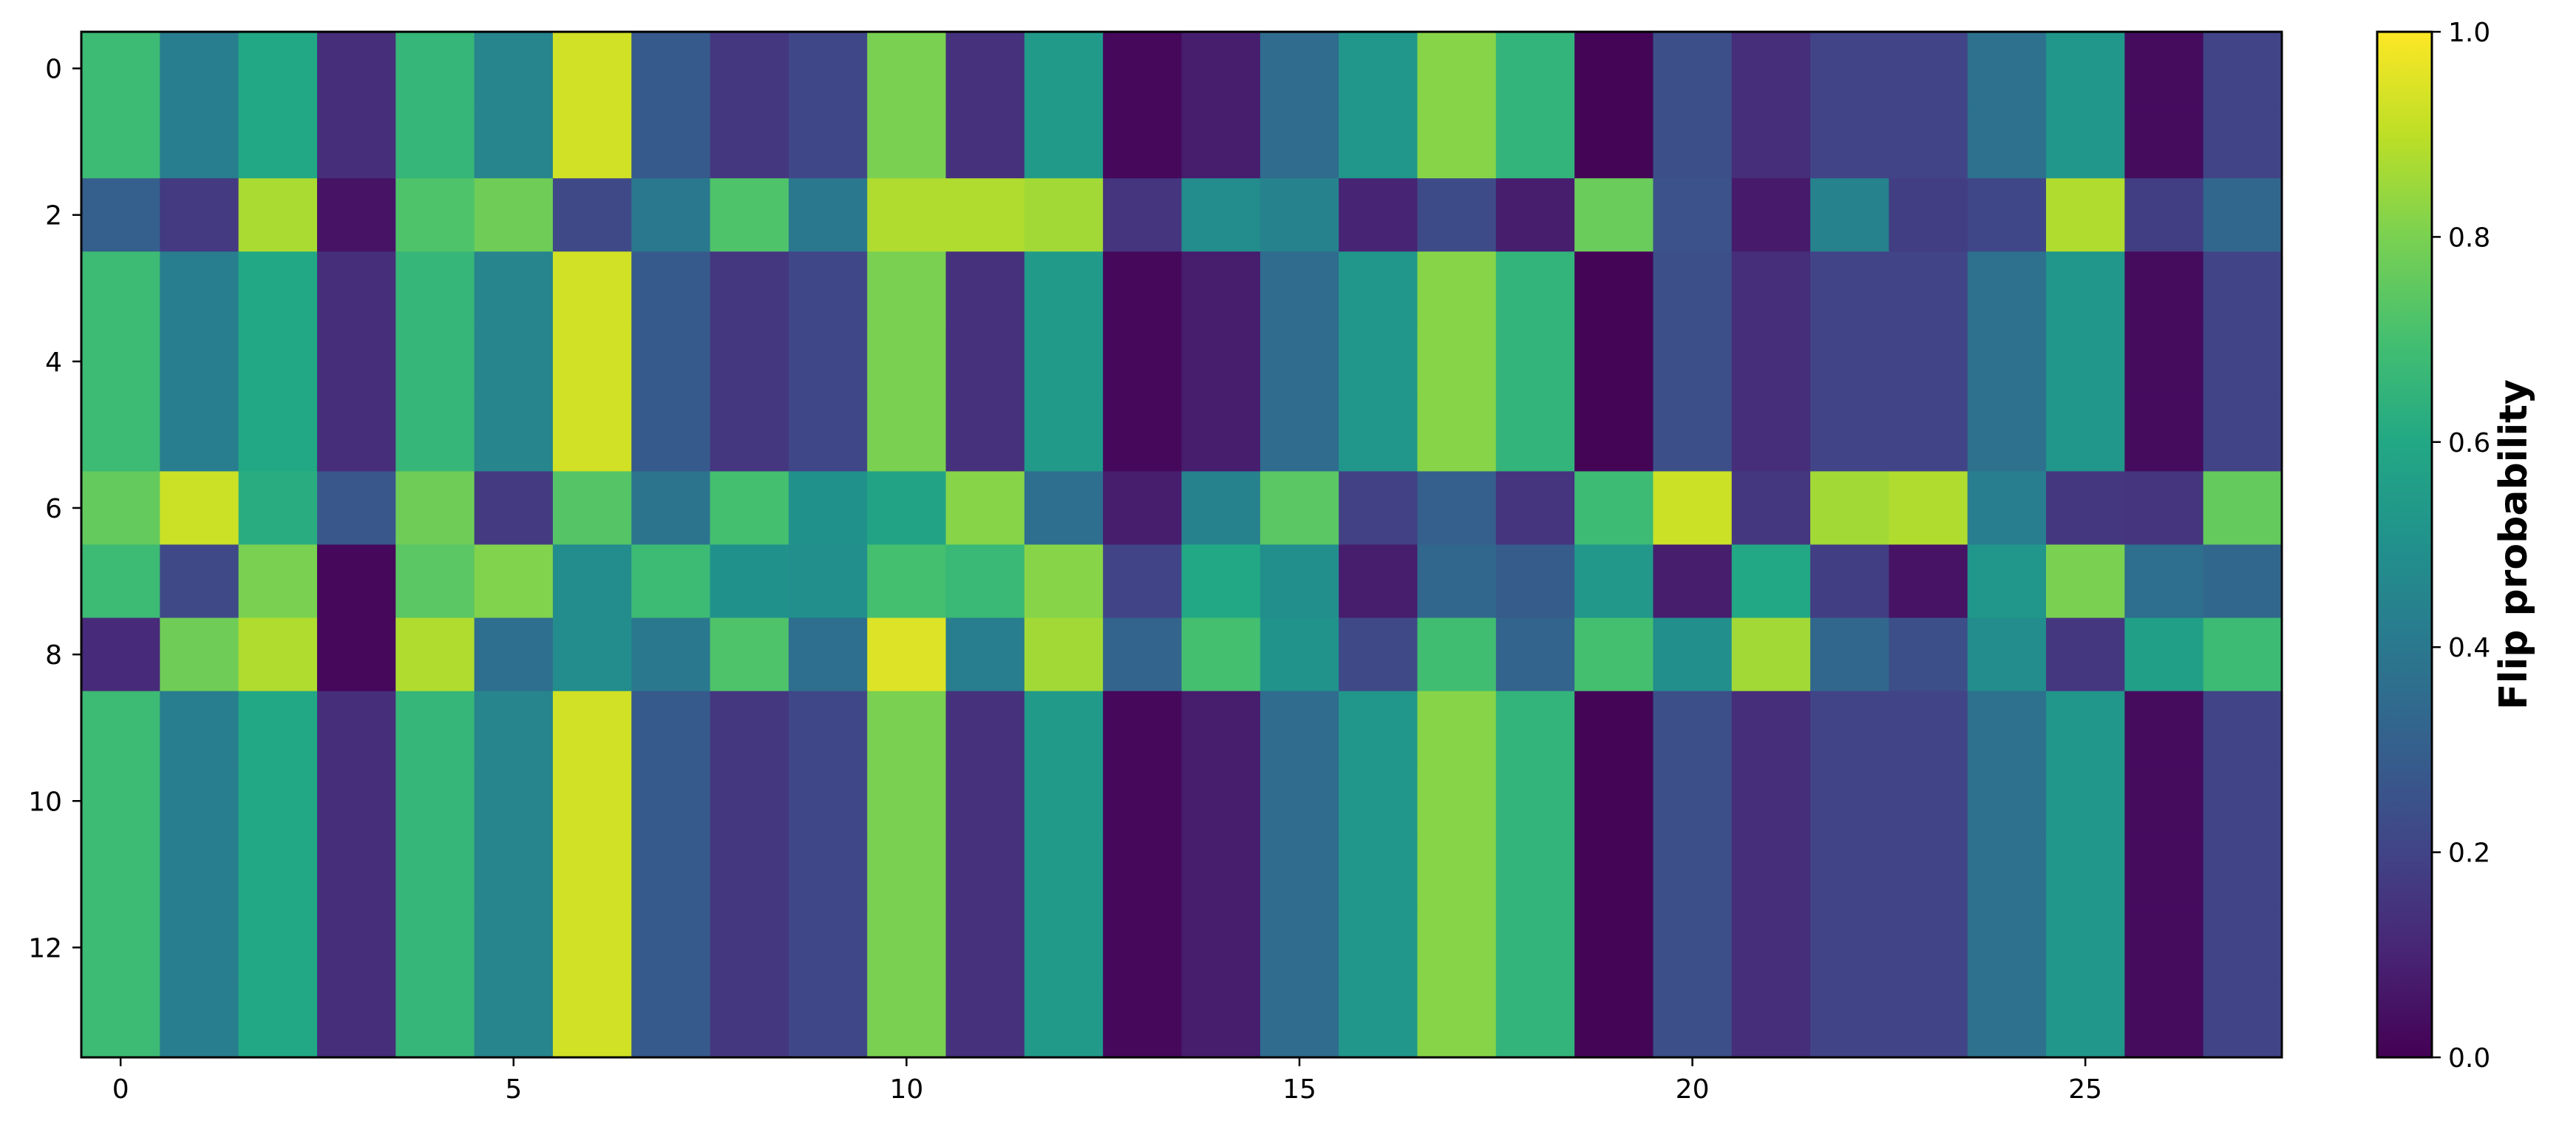 Image resolution: width=2576 pixels, height=1135 pixels. Describe the element at coordinates (1535, 69) in the screenshot. I see `heatmap-cell-r0-c18` at that location.